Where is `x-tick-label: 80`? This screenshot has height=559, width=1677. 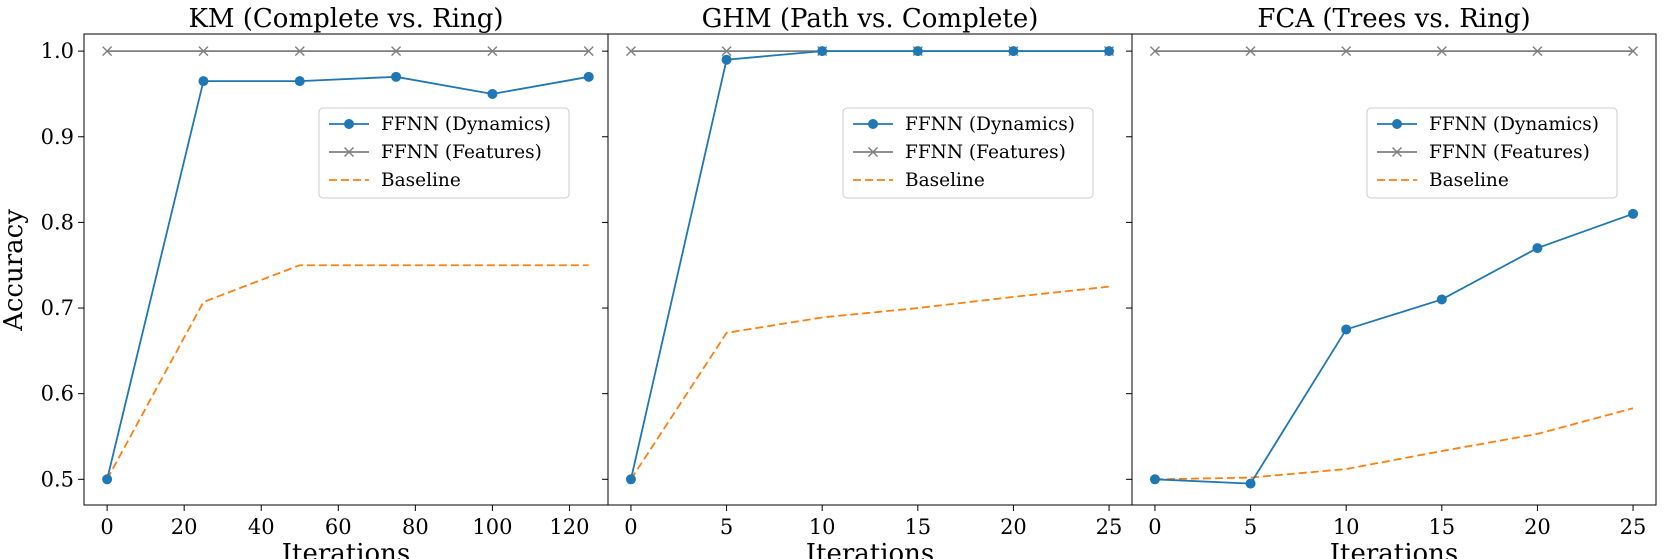 x-tick-label: 80 is located at coordinates (415, 527).